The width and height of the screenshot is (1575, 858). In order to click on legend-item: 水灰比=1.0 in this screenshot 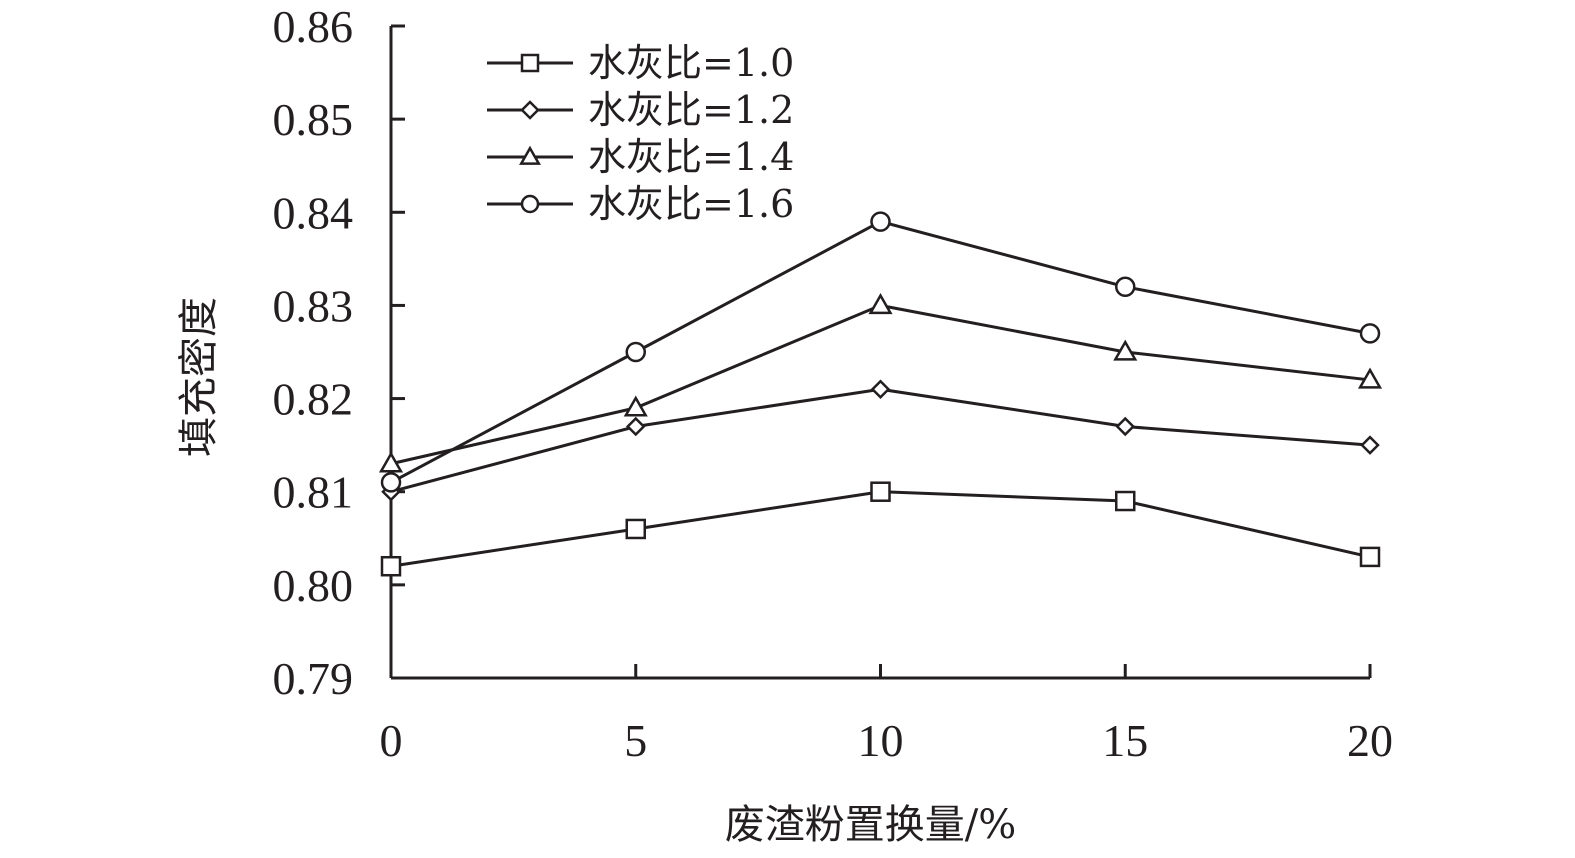, I will do `click(640, 63)`.